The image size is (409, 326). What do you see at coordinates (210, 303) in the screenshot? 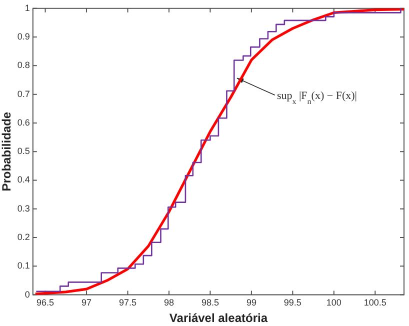
I see `x-tick-label: 98.5` at bounding box center [210, 303].